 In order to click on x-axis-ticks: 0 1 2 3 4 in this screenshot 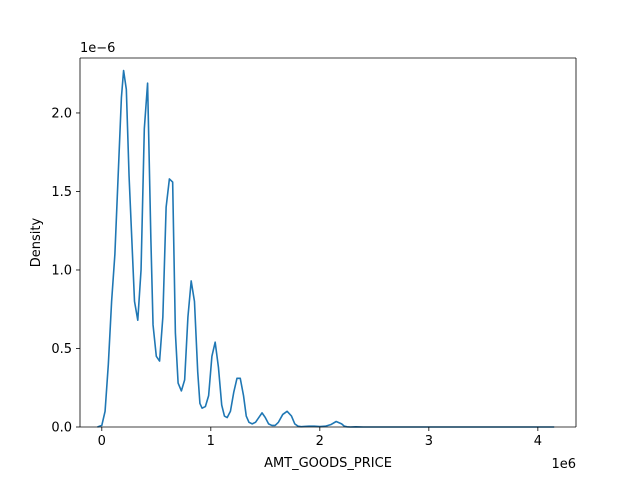, I will do `click(320, 438)`.